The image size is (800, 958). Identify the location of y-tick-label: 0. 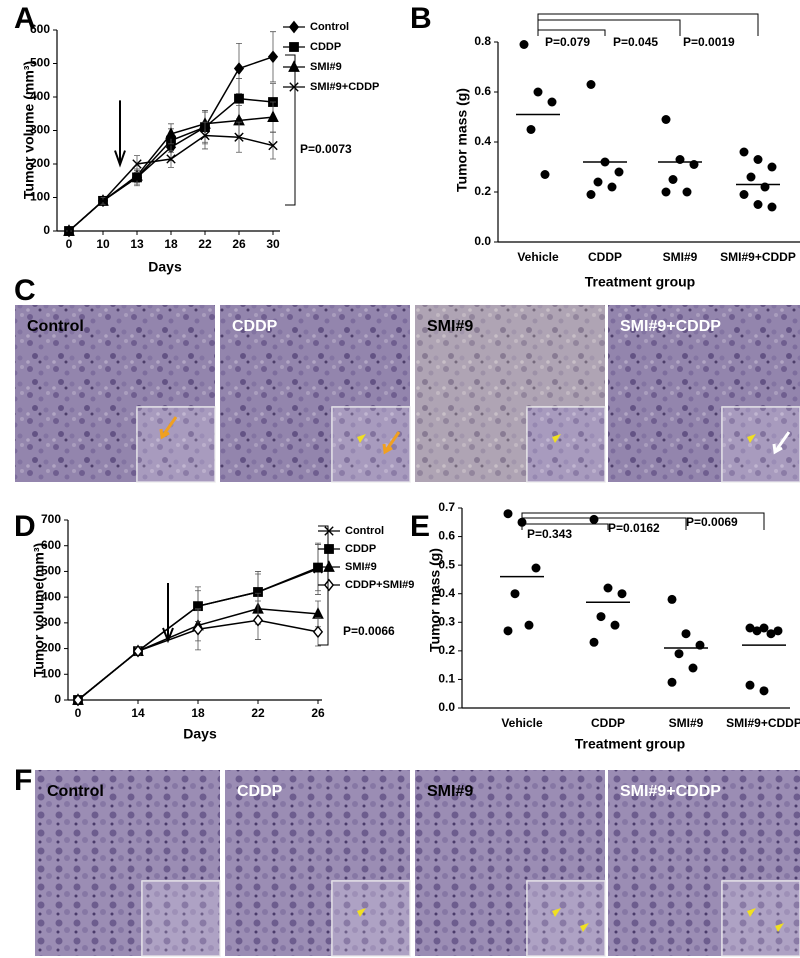
(46, 230).